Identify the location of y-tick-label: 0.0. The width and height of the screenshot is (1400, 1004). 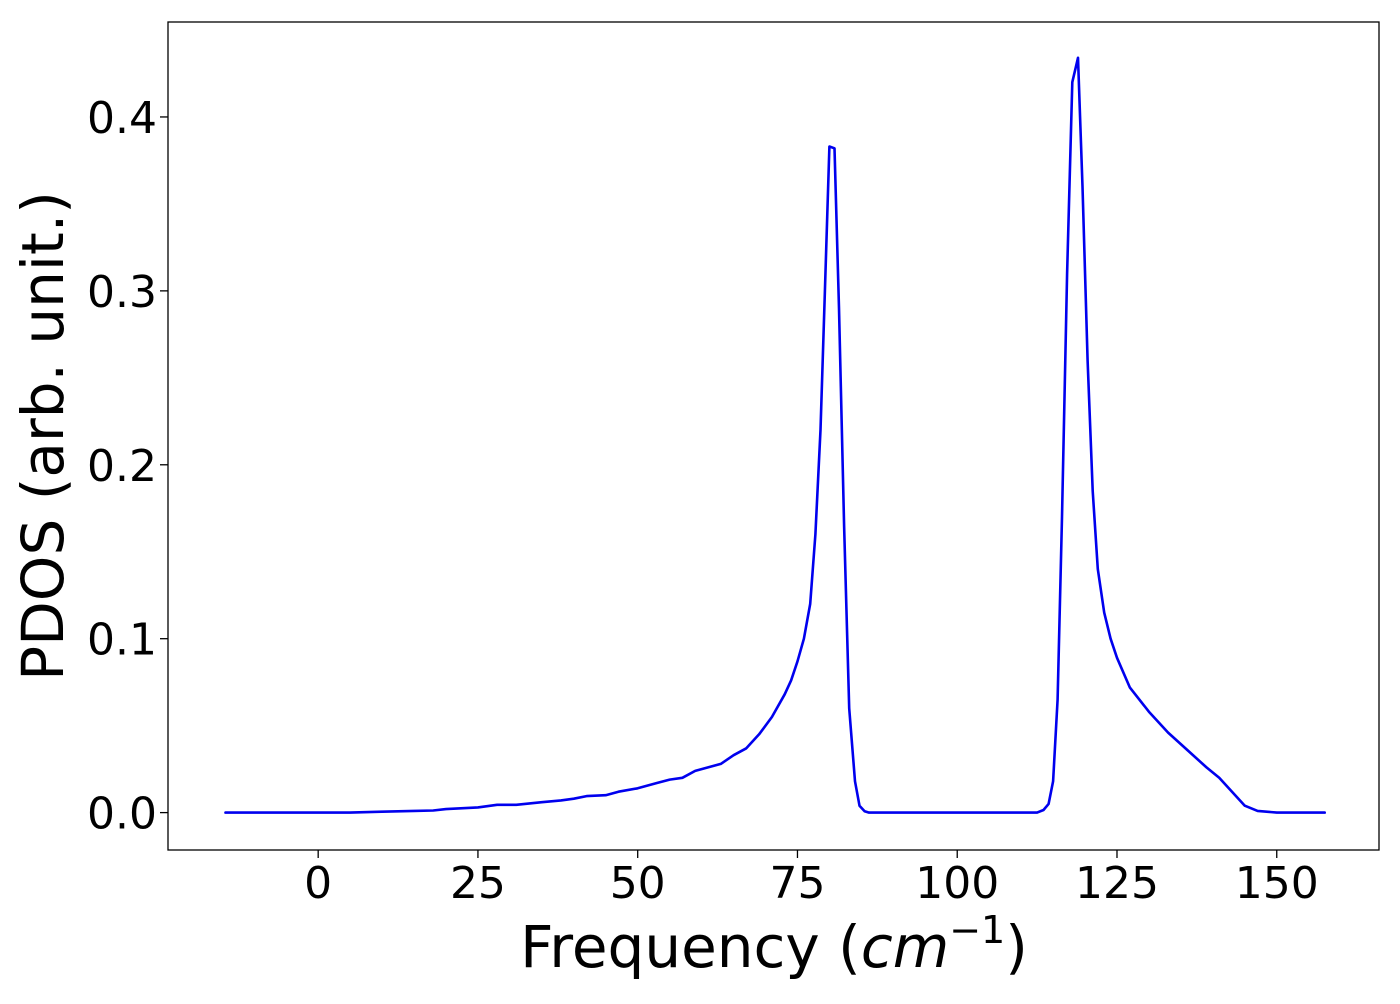
(122, 814).